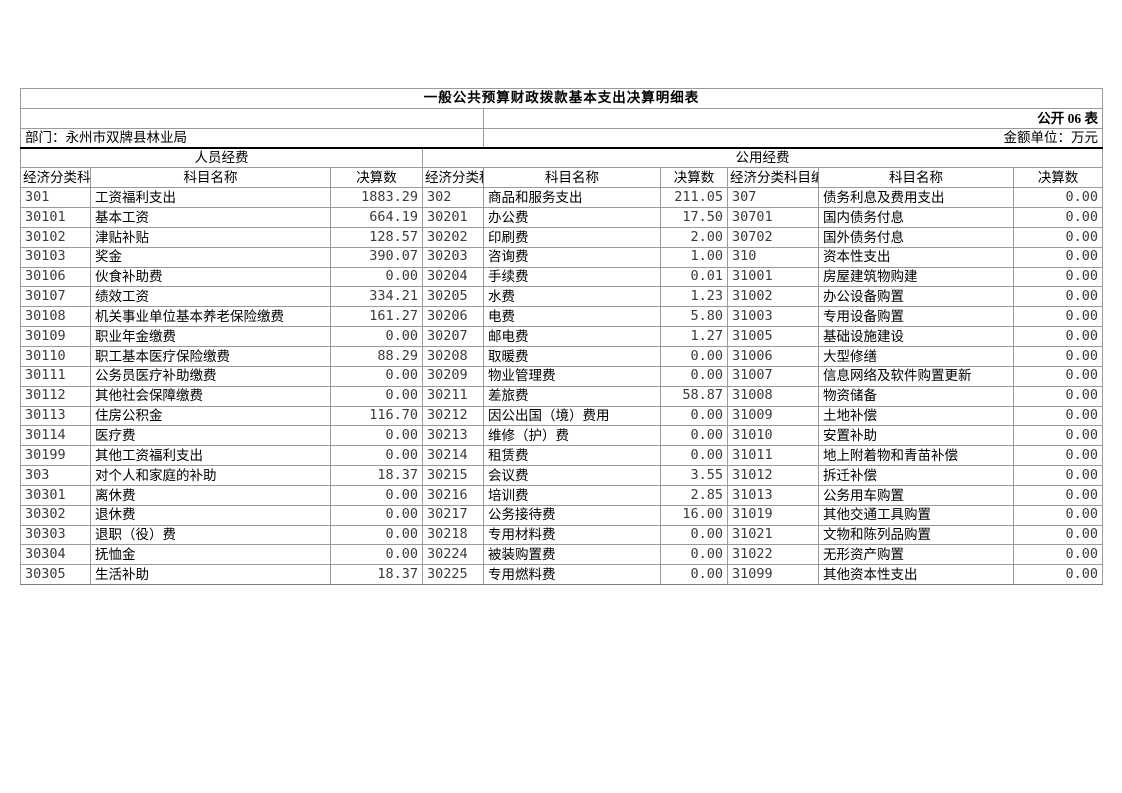 Image resolution: width=1122 pixels, height=793 pixels. Describe the element at coordinates (773, 475) in the screenshot. I see `cell-code-3: 31012` at that location.